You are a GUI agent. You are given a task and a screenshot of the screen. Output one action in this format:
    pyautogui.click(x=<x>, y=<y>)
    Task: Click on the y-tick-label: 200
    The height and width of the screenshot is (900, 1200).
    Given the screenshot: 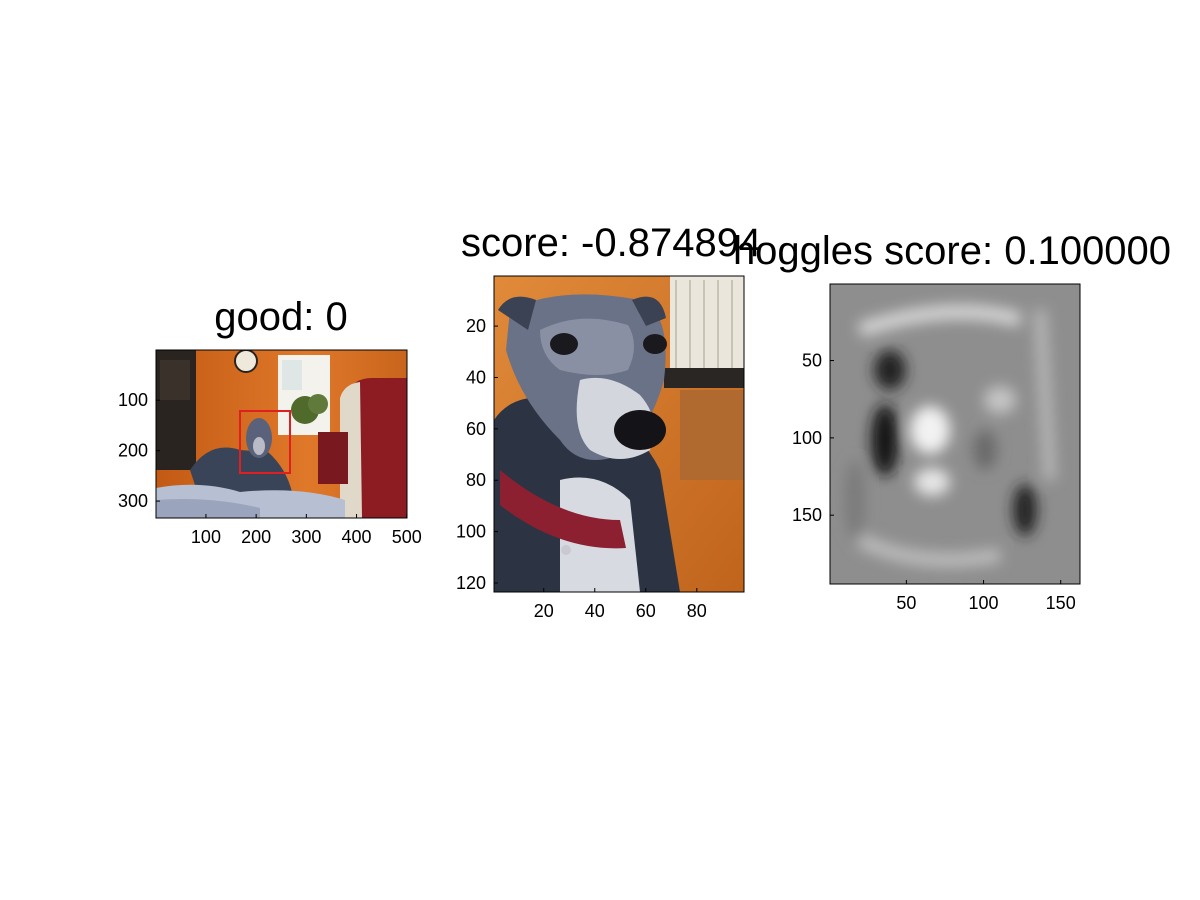 What is the action you would take?
    pyautogui.click(x=133, y=451)
    